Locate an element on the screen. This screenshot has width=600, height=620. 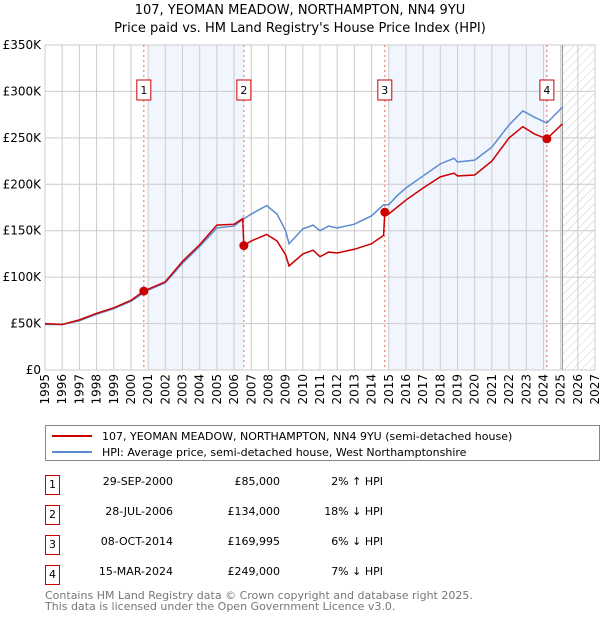
sale-date: 29-SEP-2000 is located at coordinates (137, 481).